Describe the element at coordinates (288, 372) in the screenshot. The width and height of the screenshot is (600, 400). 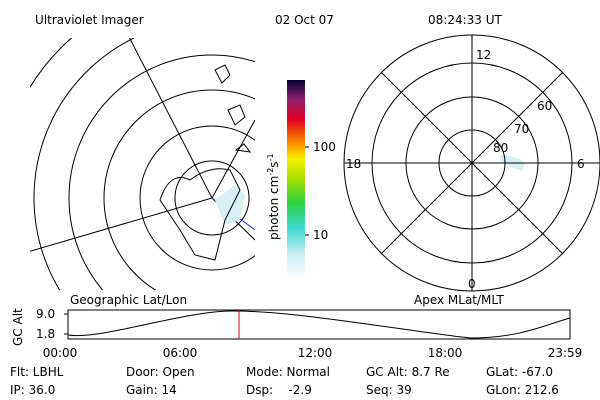
I see `status-field: Mode: Normal` at that location.